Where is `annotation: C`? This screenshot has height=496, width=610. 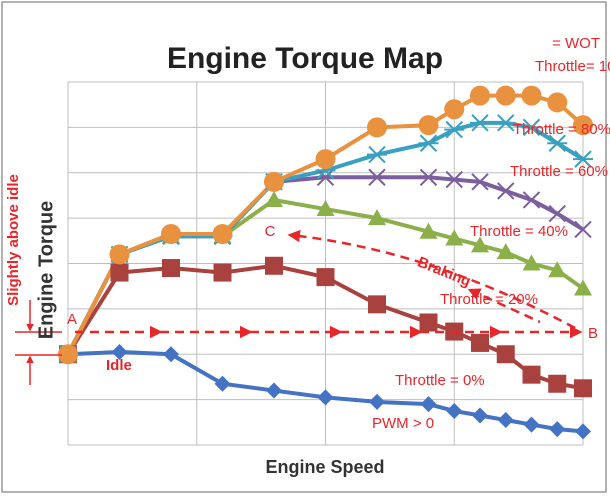 annotation: C is located at coordinates (270, 231).